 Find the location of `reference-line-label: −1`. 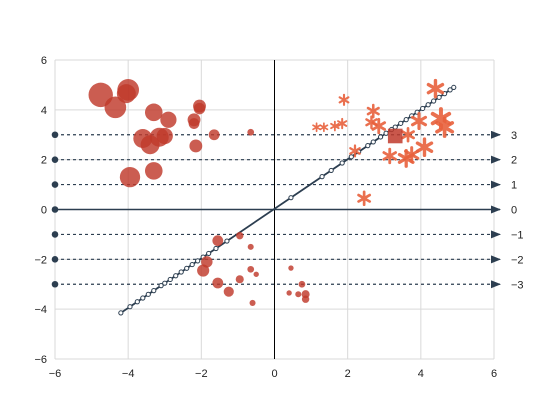

reference-line-label: −1 is located at coordinates (517, 235).